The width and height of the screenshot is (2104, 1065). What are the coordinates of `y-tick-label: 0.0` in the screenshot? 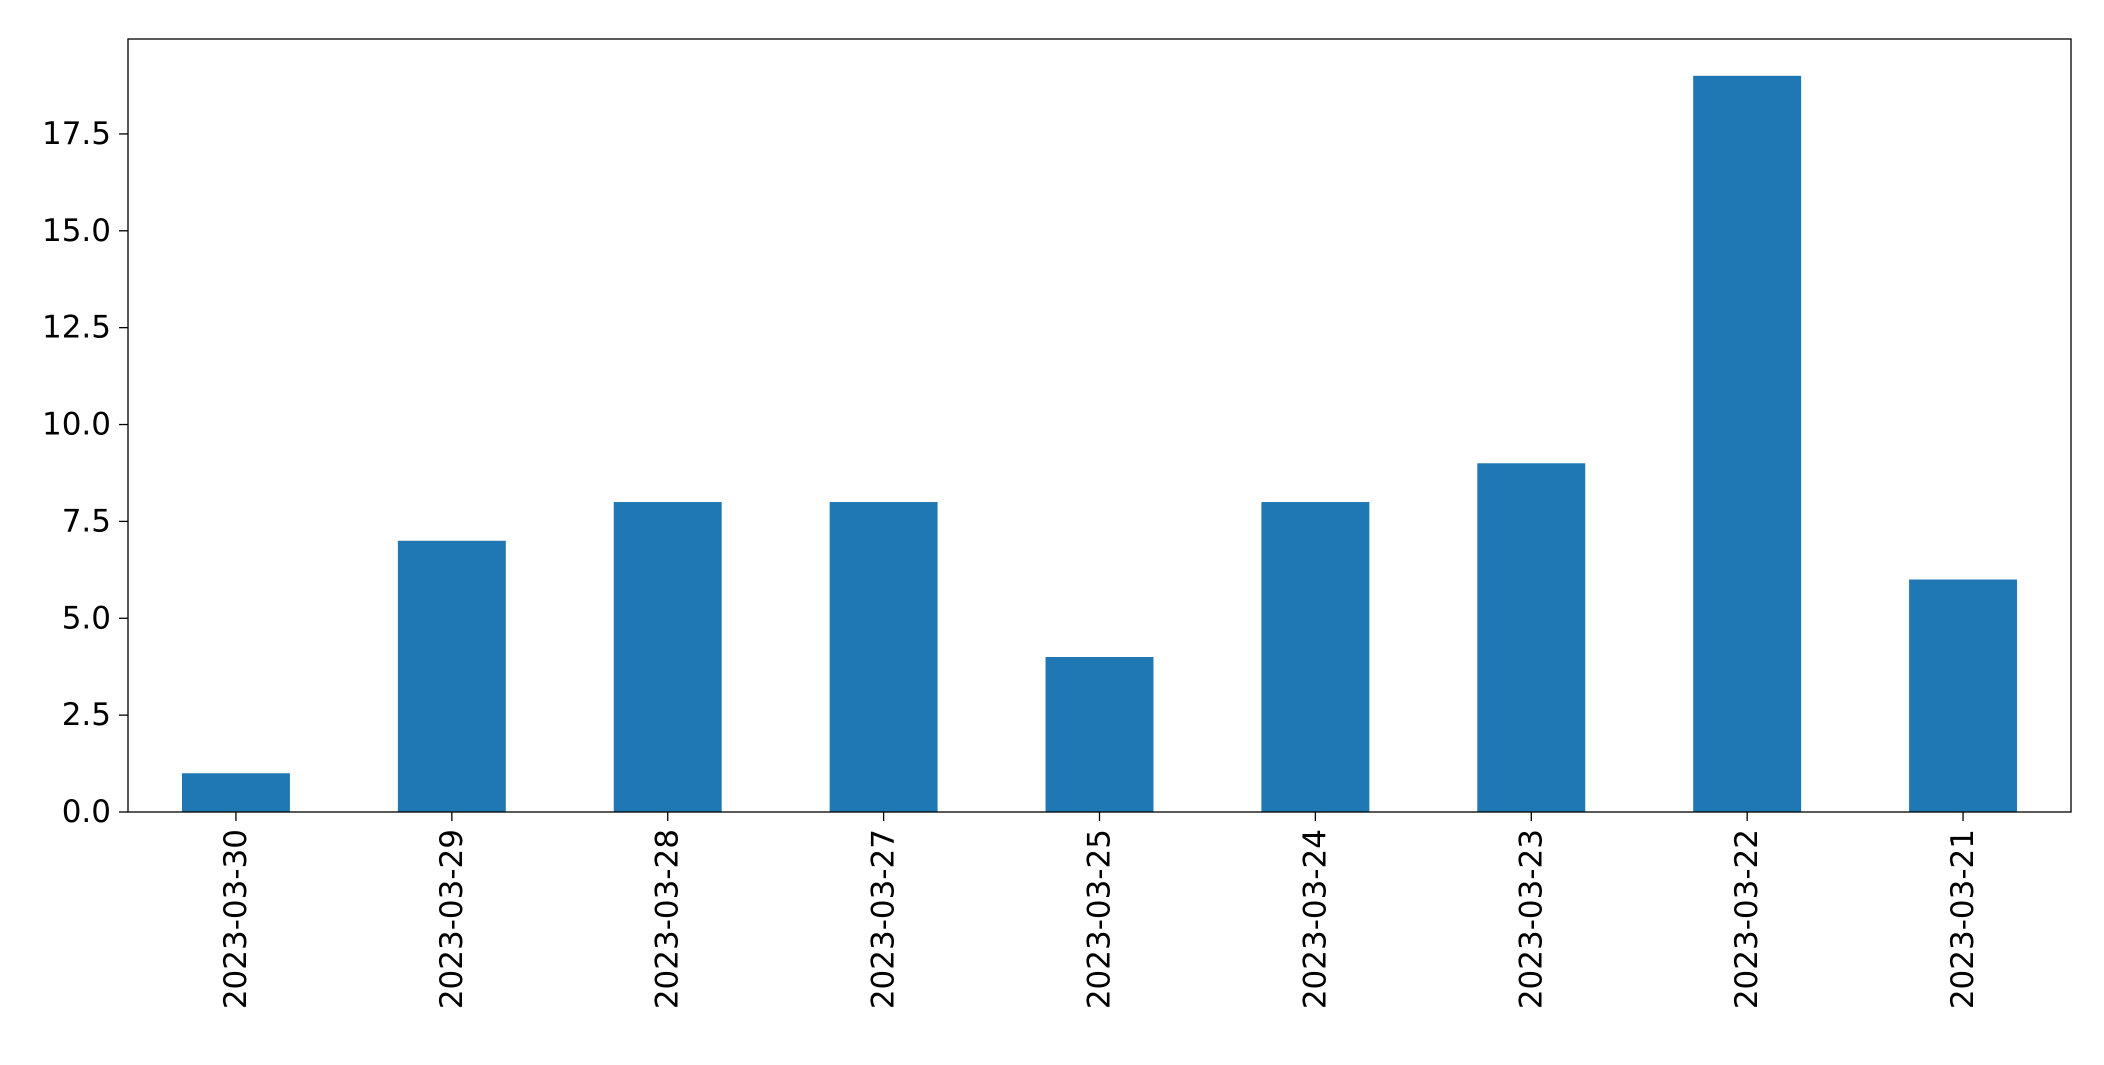 It's located at (86, 812).